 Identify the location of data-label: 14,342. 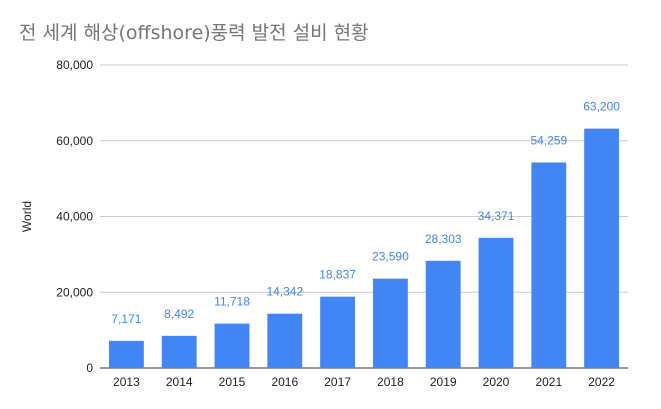
(284, 292).